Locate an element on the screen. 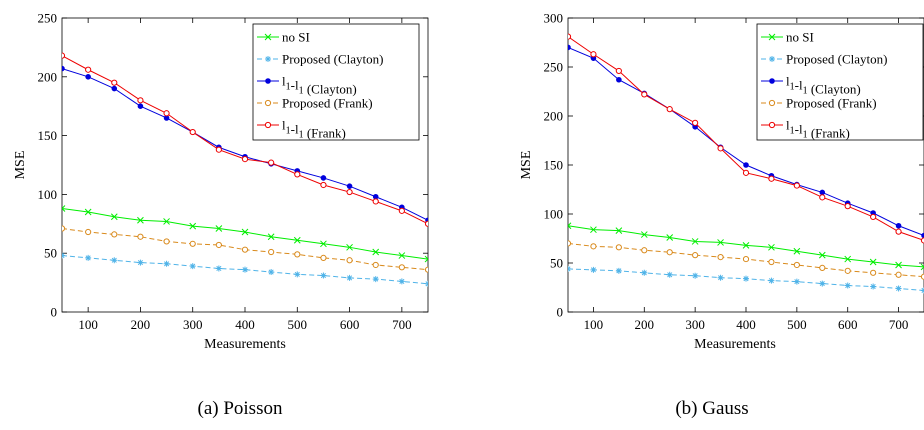 Image resolution: width=924 pixels, height=430 pixels. y-tick-label: 0 is located at coordinates (54, 312).